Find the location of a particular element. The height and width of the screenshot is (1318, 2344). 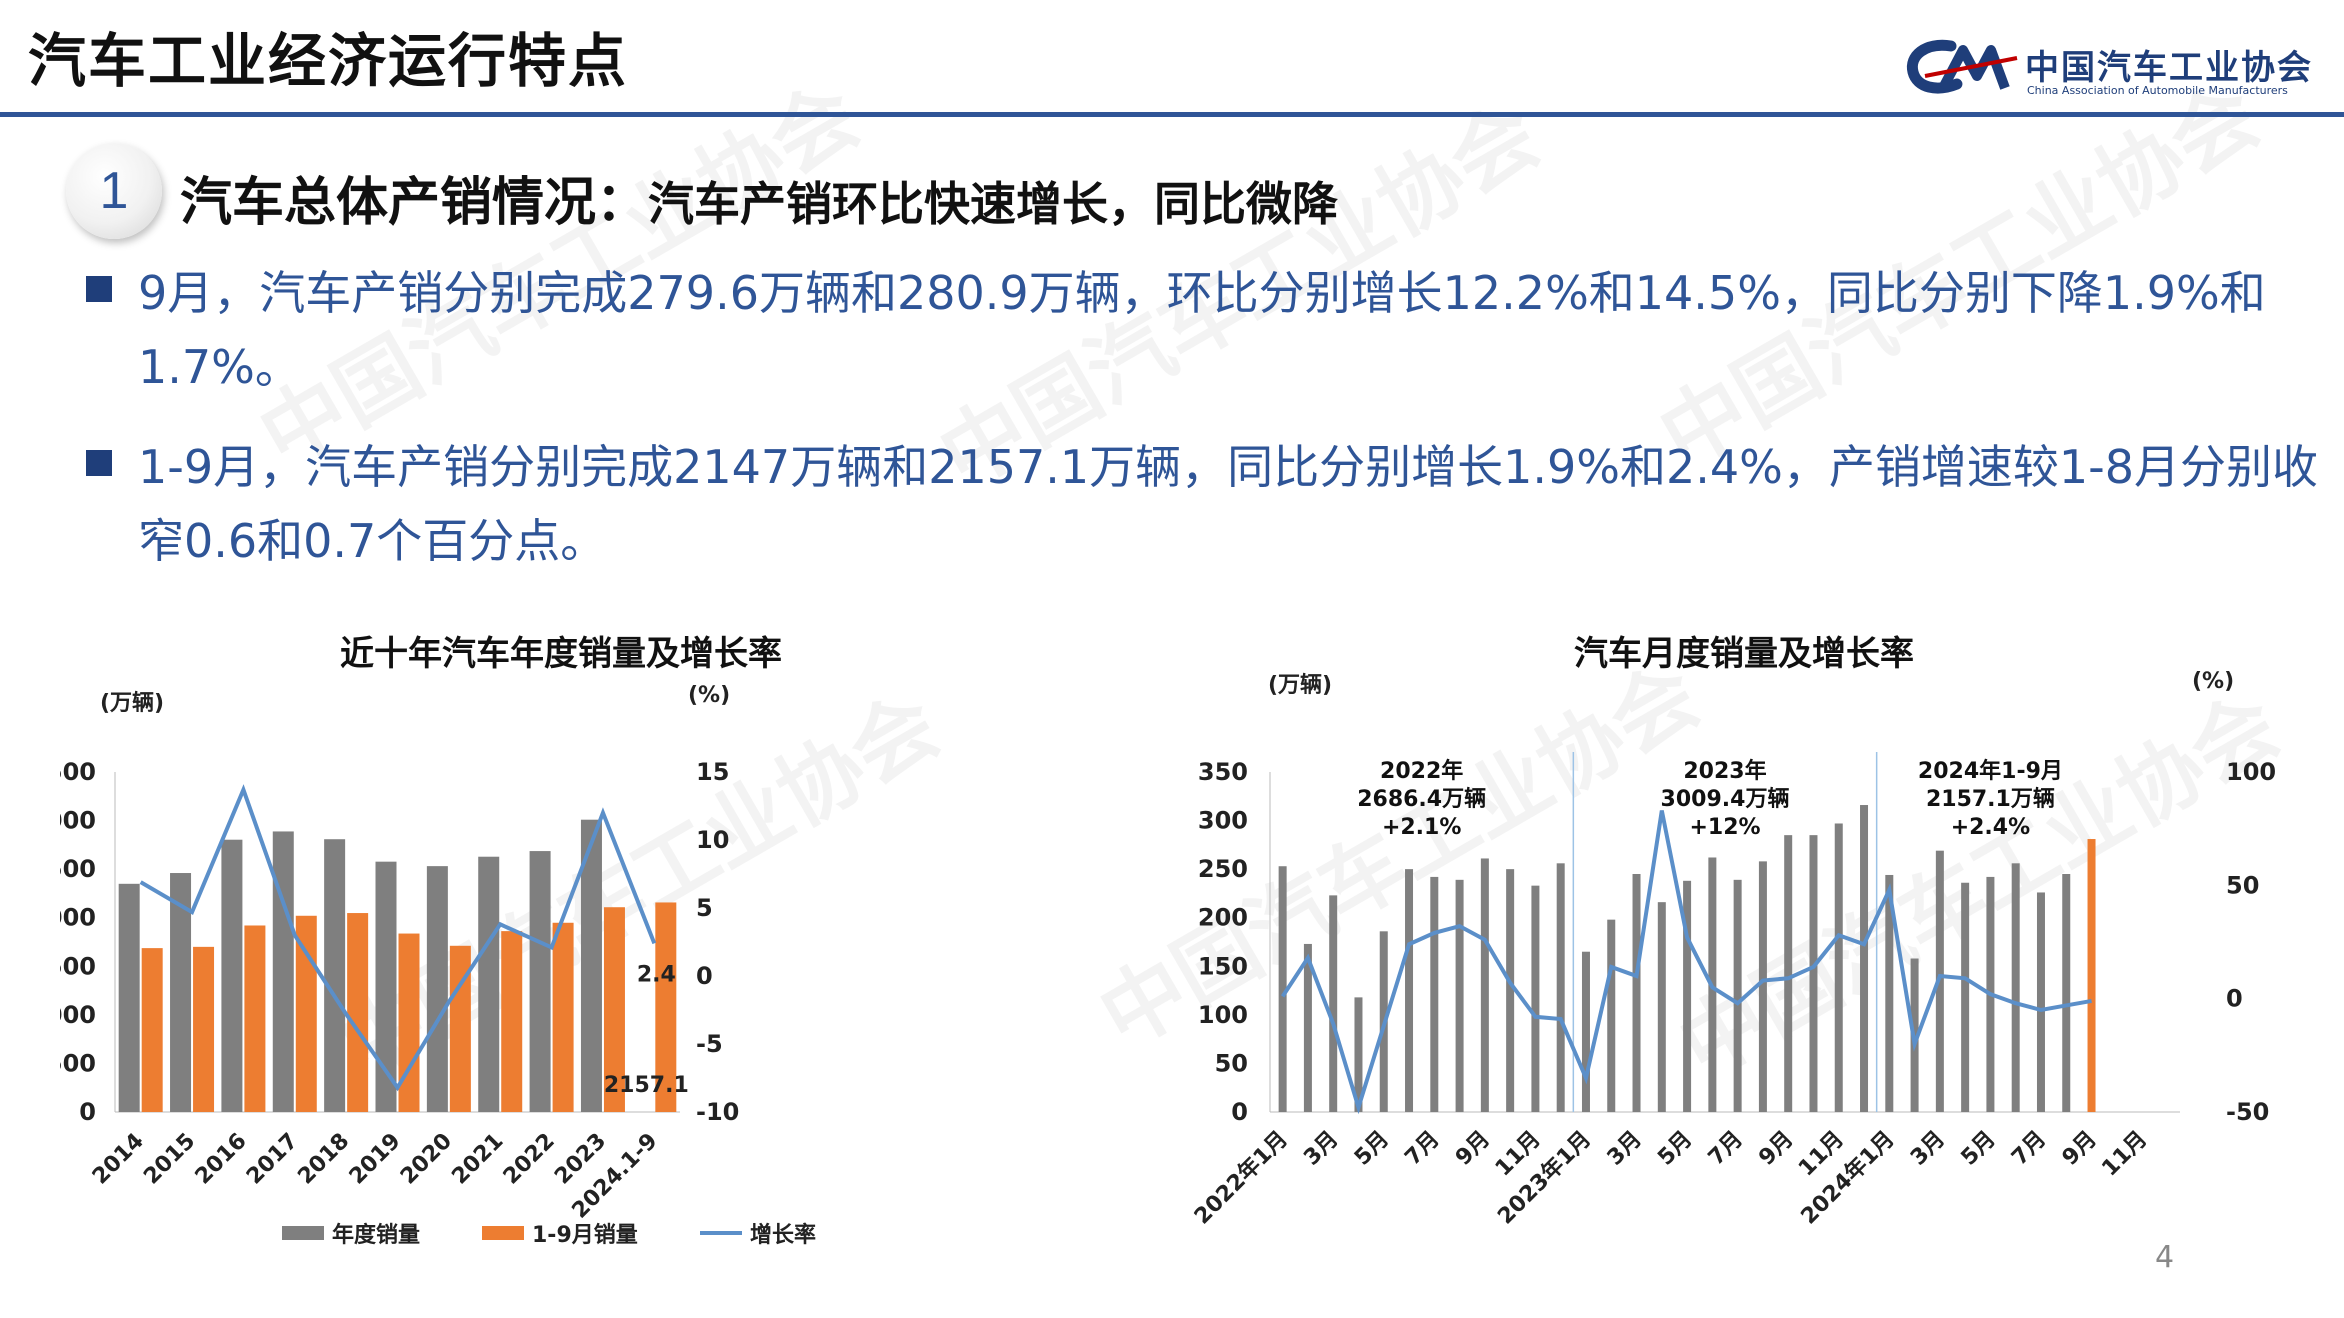

y-tick-label: 2500 is located at coordinates (78, 869).